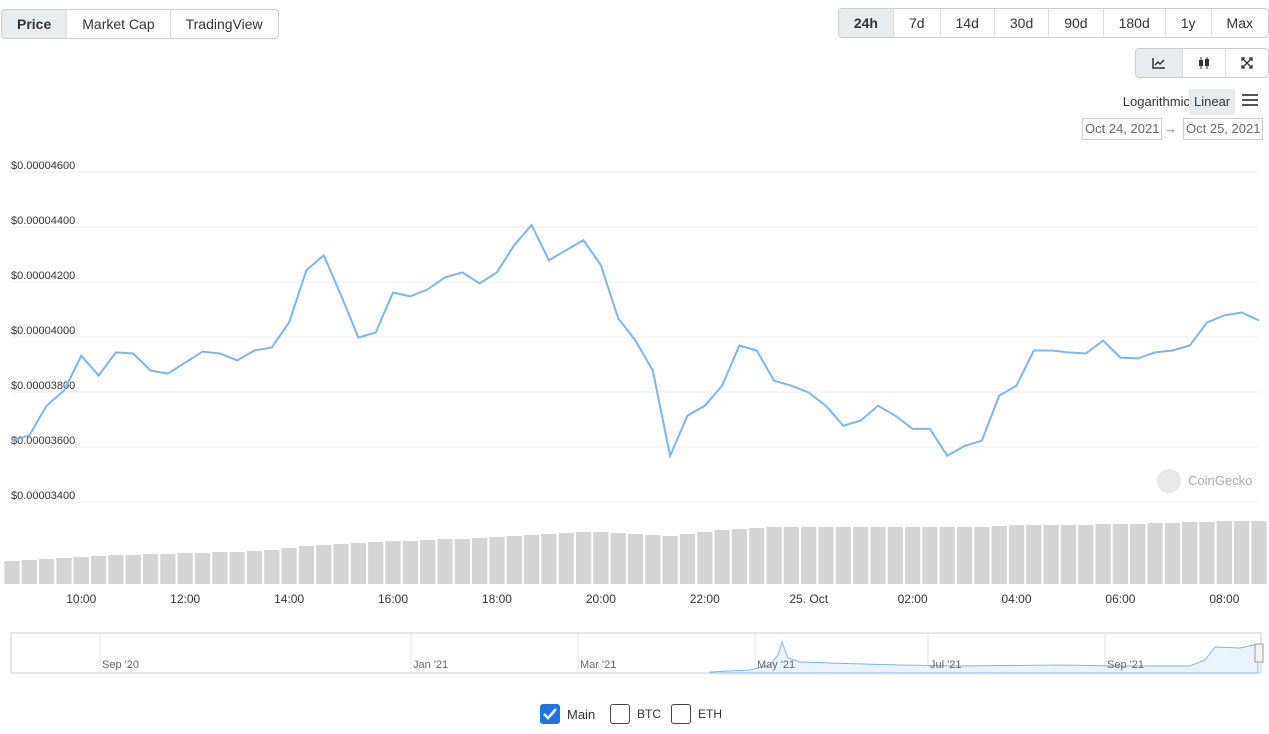  I want to click on x-tick-label: 16:00, so click(393, 599).